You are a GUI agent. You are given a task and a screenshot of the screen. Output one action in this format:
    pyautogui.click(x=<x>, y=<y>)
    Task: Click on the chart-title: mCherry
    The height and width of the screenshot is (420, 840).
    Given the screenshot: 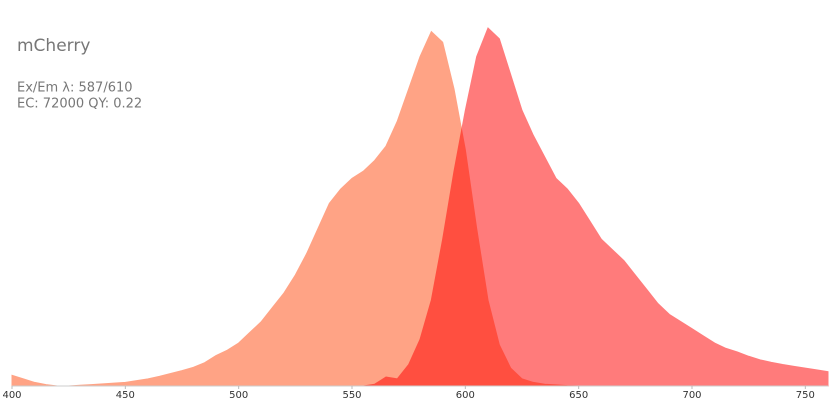 What is the action you would take?
    pyautogui.click(x=53, y=46)
    